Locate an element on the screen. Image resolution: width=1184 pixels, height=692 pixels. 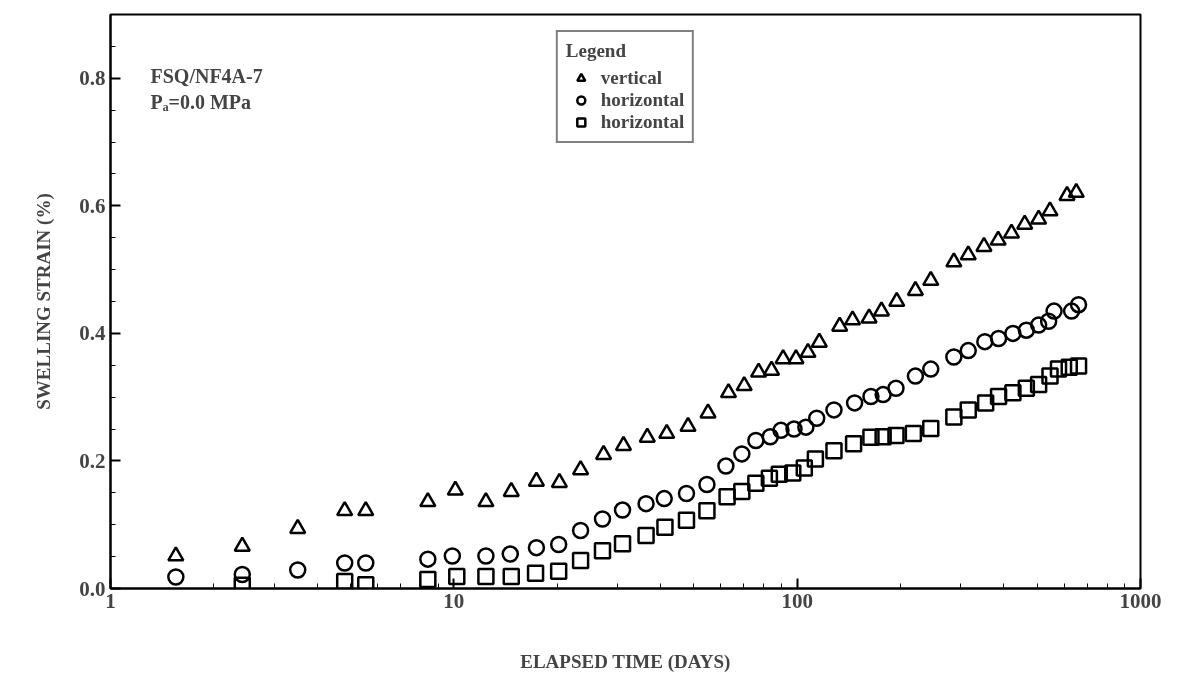
annotation: FSQ/NF4A-7 is located at coordinates (206, 75).